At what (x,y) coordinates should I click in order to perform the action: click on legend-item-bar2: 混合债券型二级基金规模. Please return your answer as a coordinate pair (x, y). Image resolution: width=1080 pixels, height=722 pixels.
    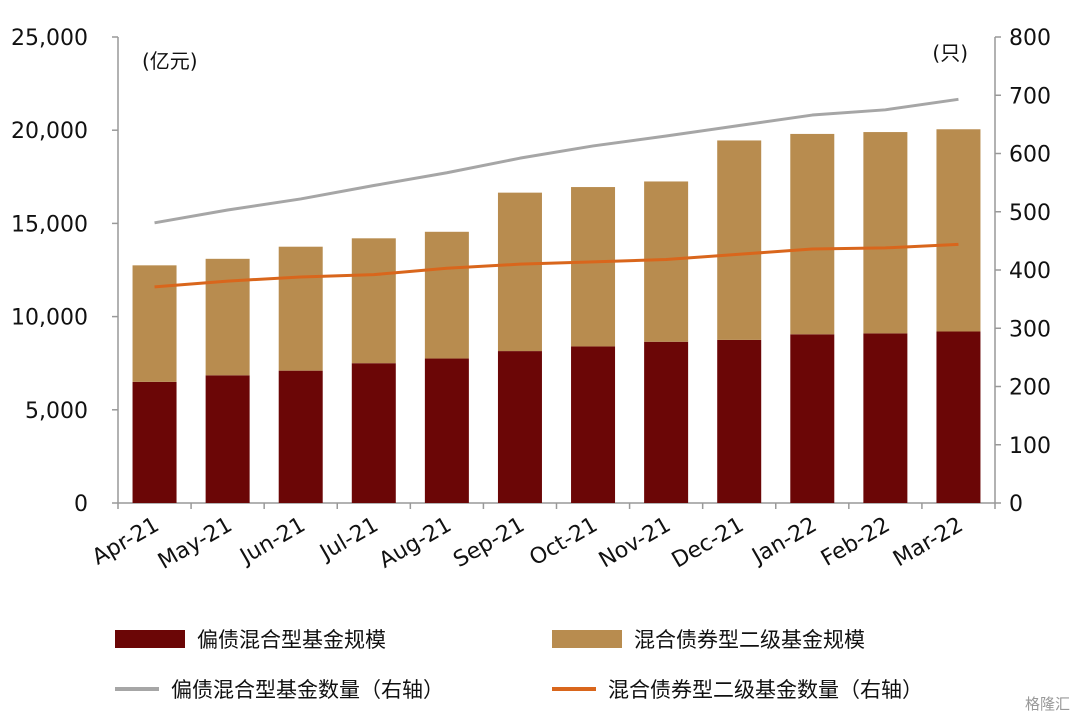
    Looking at the image, I should click on (708, 639).